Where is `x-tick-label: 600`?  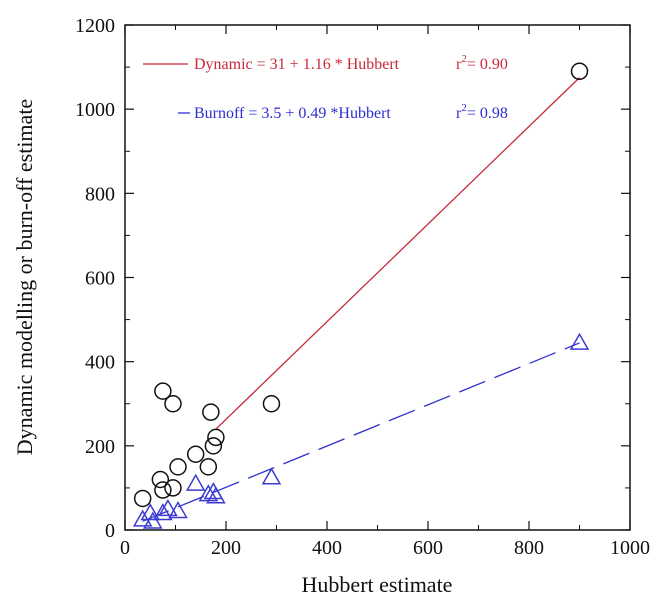
x-tick-label: 600 is located at coordinates (428, 548).